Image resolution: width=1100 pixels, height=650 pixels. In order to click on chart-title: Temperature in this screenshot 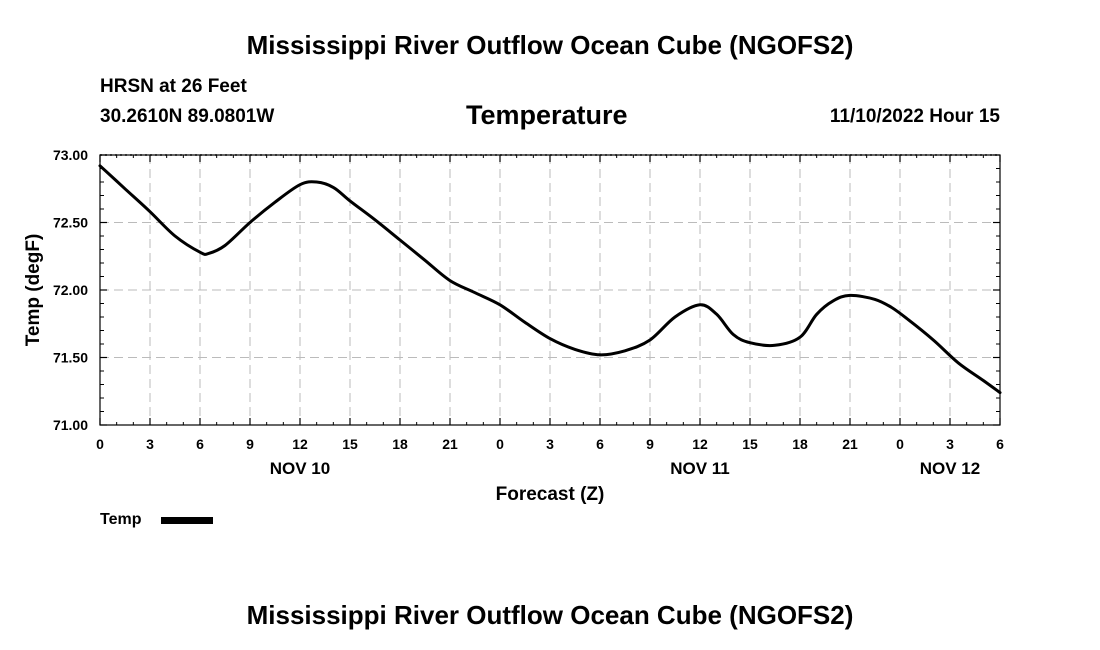, I will do `click(547, 115)`.